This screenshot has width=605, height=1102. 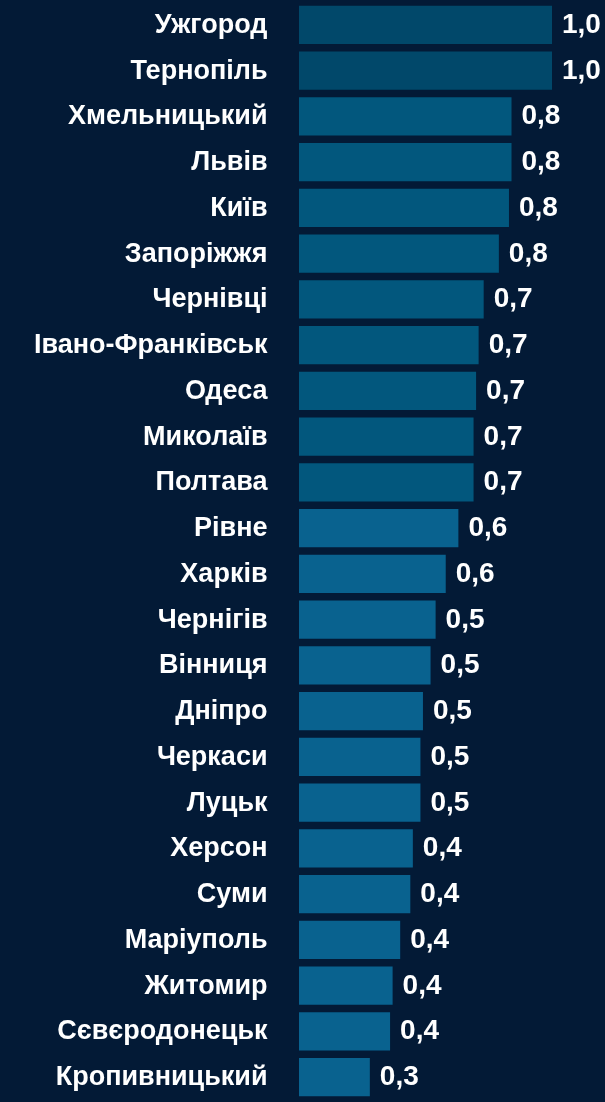 I want to click on y-tick-label: Ужгород, so click(x=211, y=23).